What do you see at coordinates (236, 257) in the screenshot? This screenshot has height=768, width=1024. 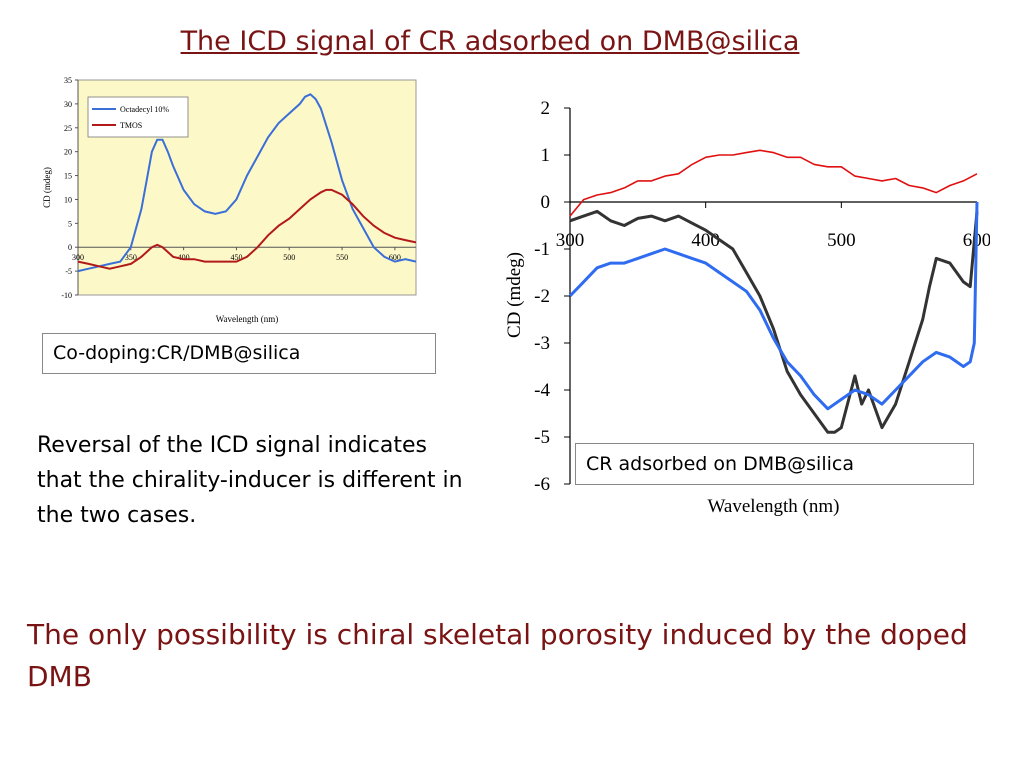 I see `left-x-tick-label: 450` at bounding box center [236, 257].